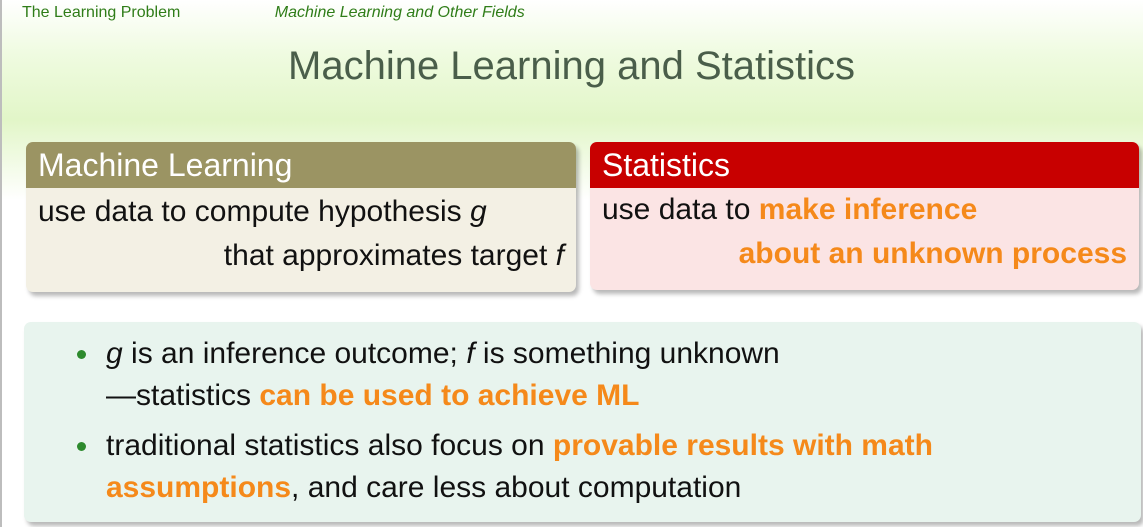  Describe the element at coordinates (389, 255) in the screenshot. I see `ml-line-2-text: that approximates target` at that location.